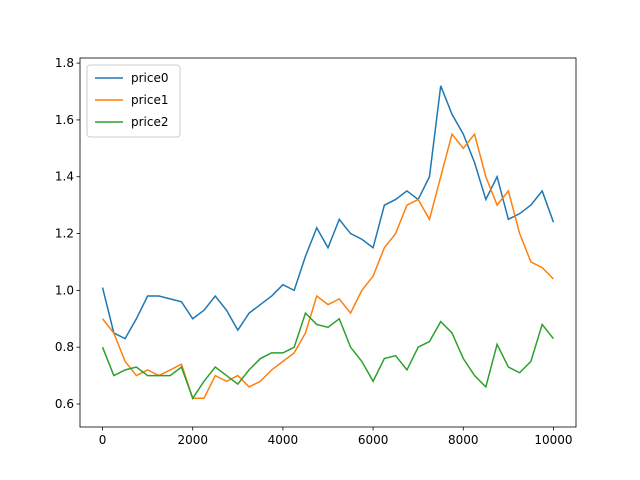 This screenshot has width=640, height=480. What do you see at coordinates (64, 290) in the screenshot?
I see `y-tick-label: 1.0` at bounding box center [64, 290].